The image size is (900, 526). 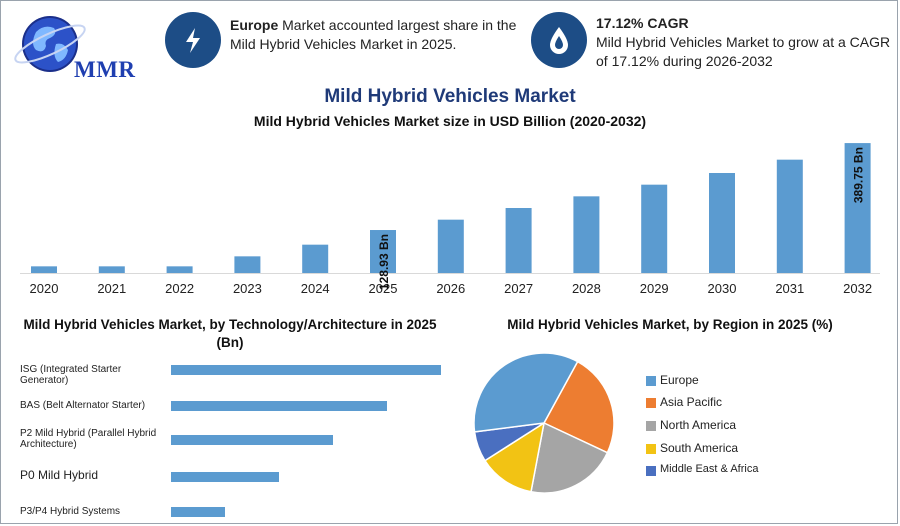 I want to click on pie-slice-asia-pacific, so click(x=578, y=407).